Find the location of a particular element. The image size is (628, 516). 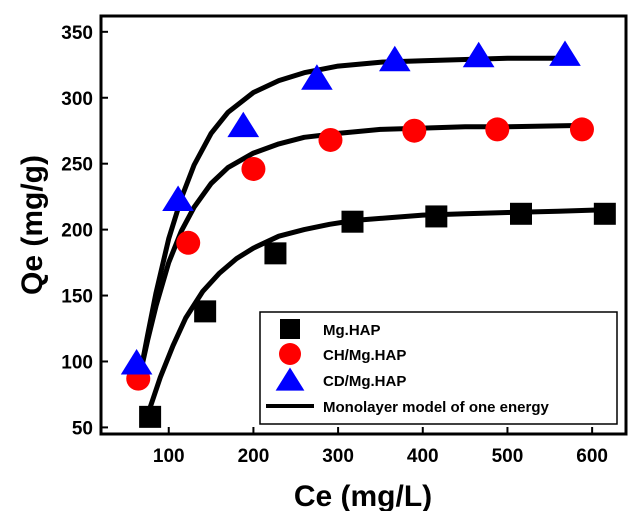

y-tick-label: 100 is located at coordinates (77, 362).